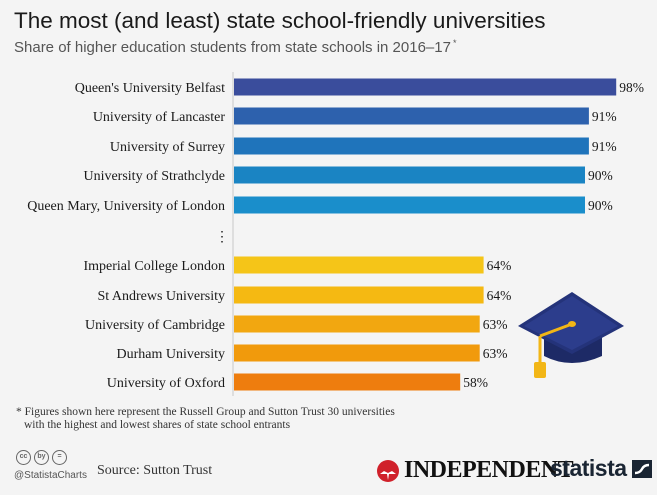  What do you see at coordinates (604, 116) in the screenshot?
I see `value-label-university-of-lancaster: 91%` at bounding box center [604, 116].